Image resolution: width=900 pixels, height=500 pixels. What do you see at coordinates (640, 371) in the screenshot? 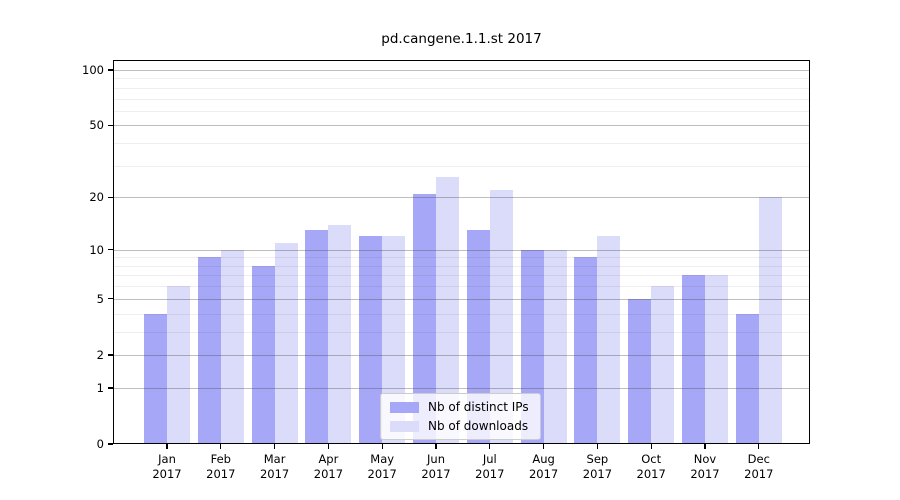
I see `bar-oct-distinct-ips` at bounding box center [640, 371].